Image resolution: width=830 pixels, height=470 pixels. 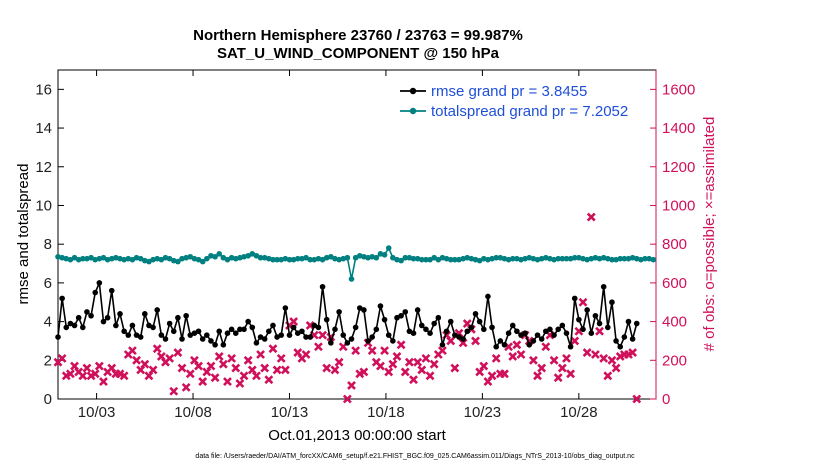 I want to click on x-tick-label: 10/08, so click(x=193, y=412).